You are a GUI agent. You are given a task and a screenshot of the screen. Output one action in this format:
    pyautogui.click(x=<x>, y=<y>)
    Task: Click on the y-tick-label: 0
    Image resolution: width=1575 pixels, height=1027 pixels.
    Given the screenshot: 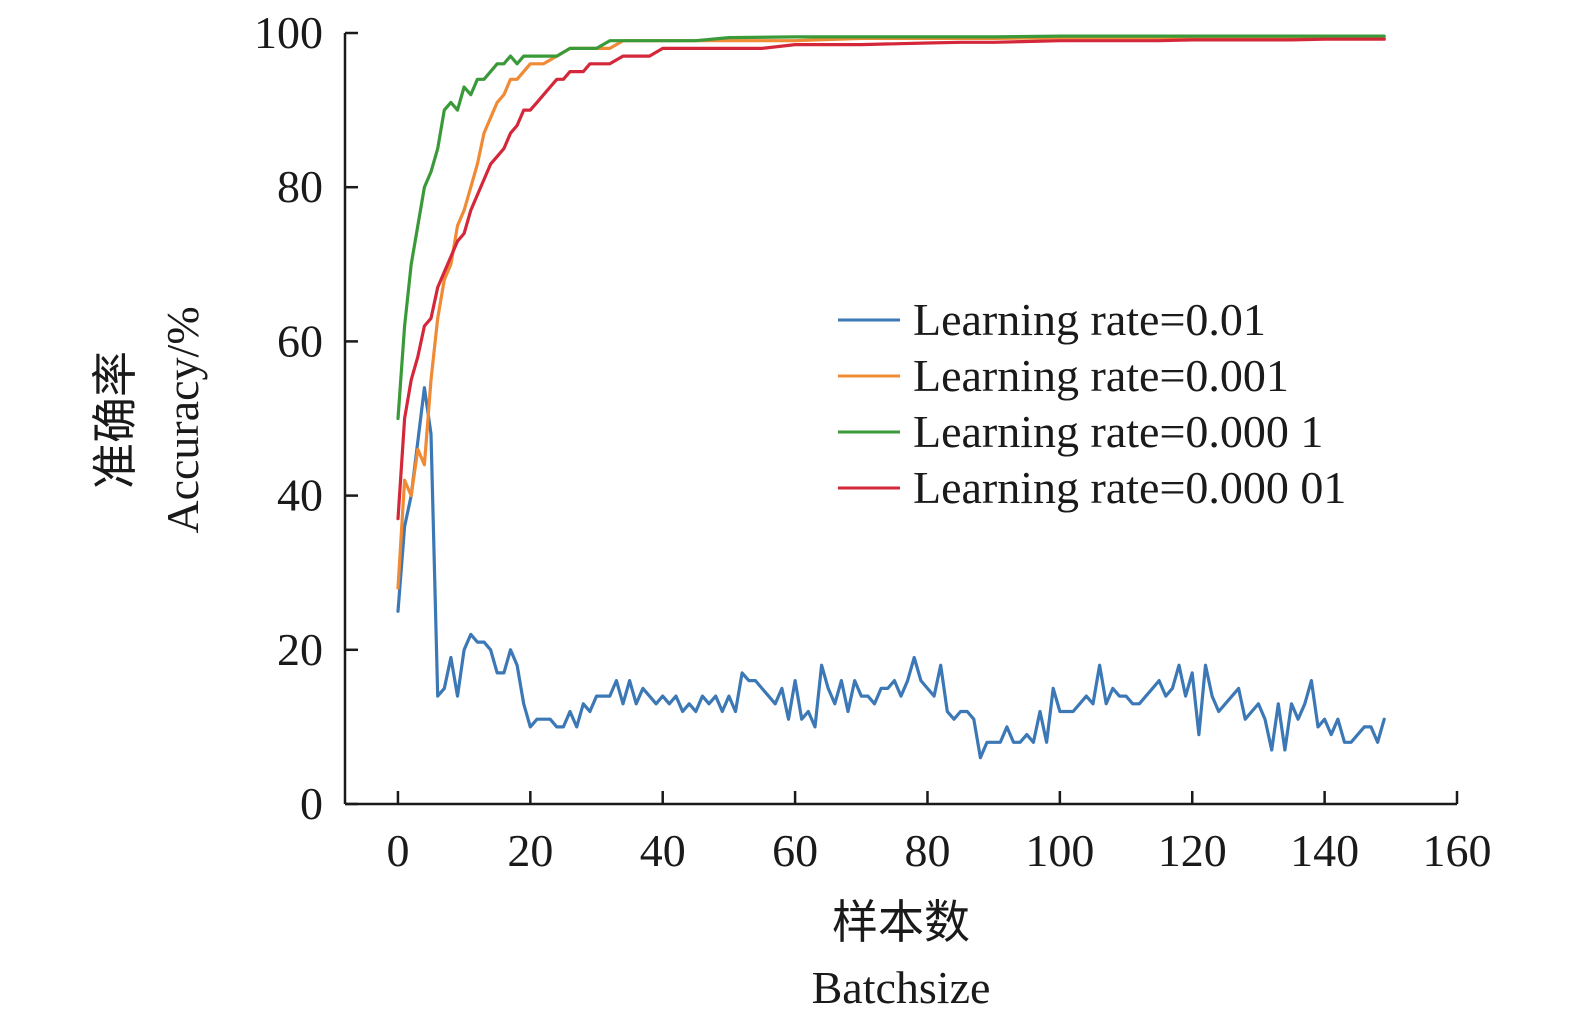 What is the action you would take?
    pyautogui.click(x=311, y=803)
    